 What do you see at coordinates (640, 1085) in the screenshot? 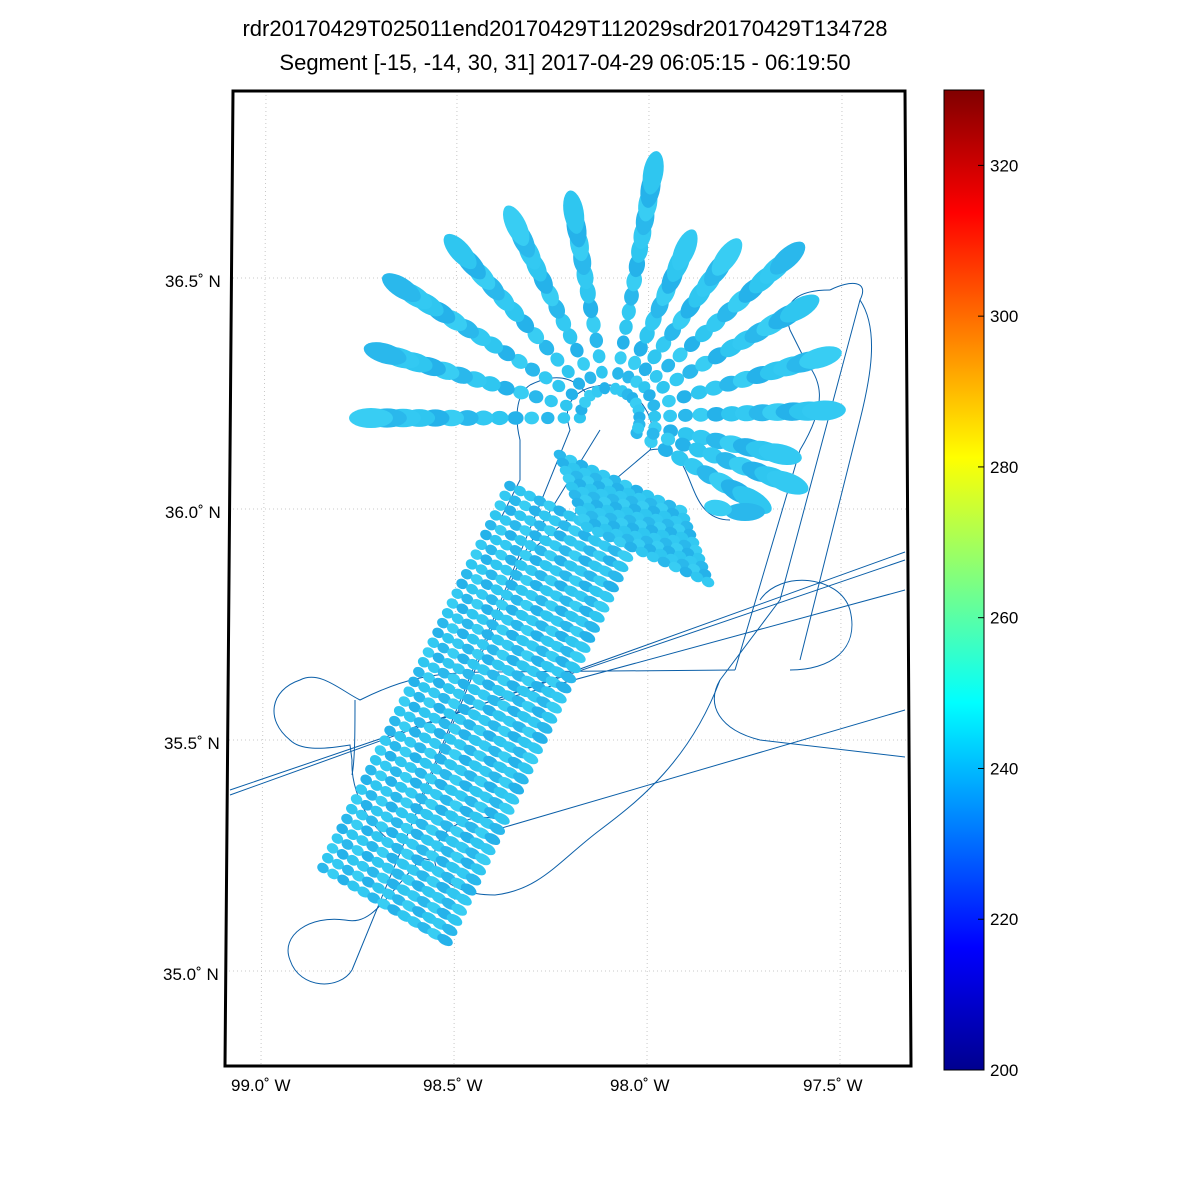
I see `lon-tick-label: 98.0˚ W` at bounding box center [640, 1085].